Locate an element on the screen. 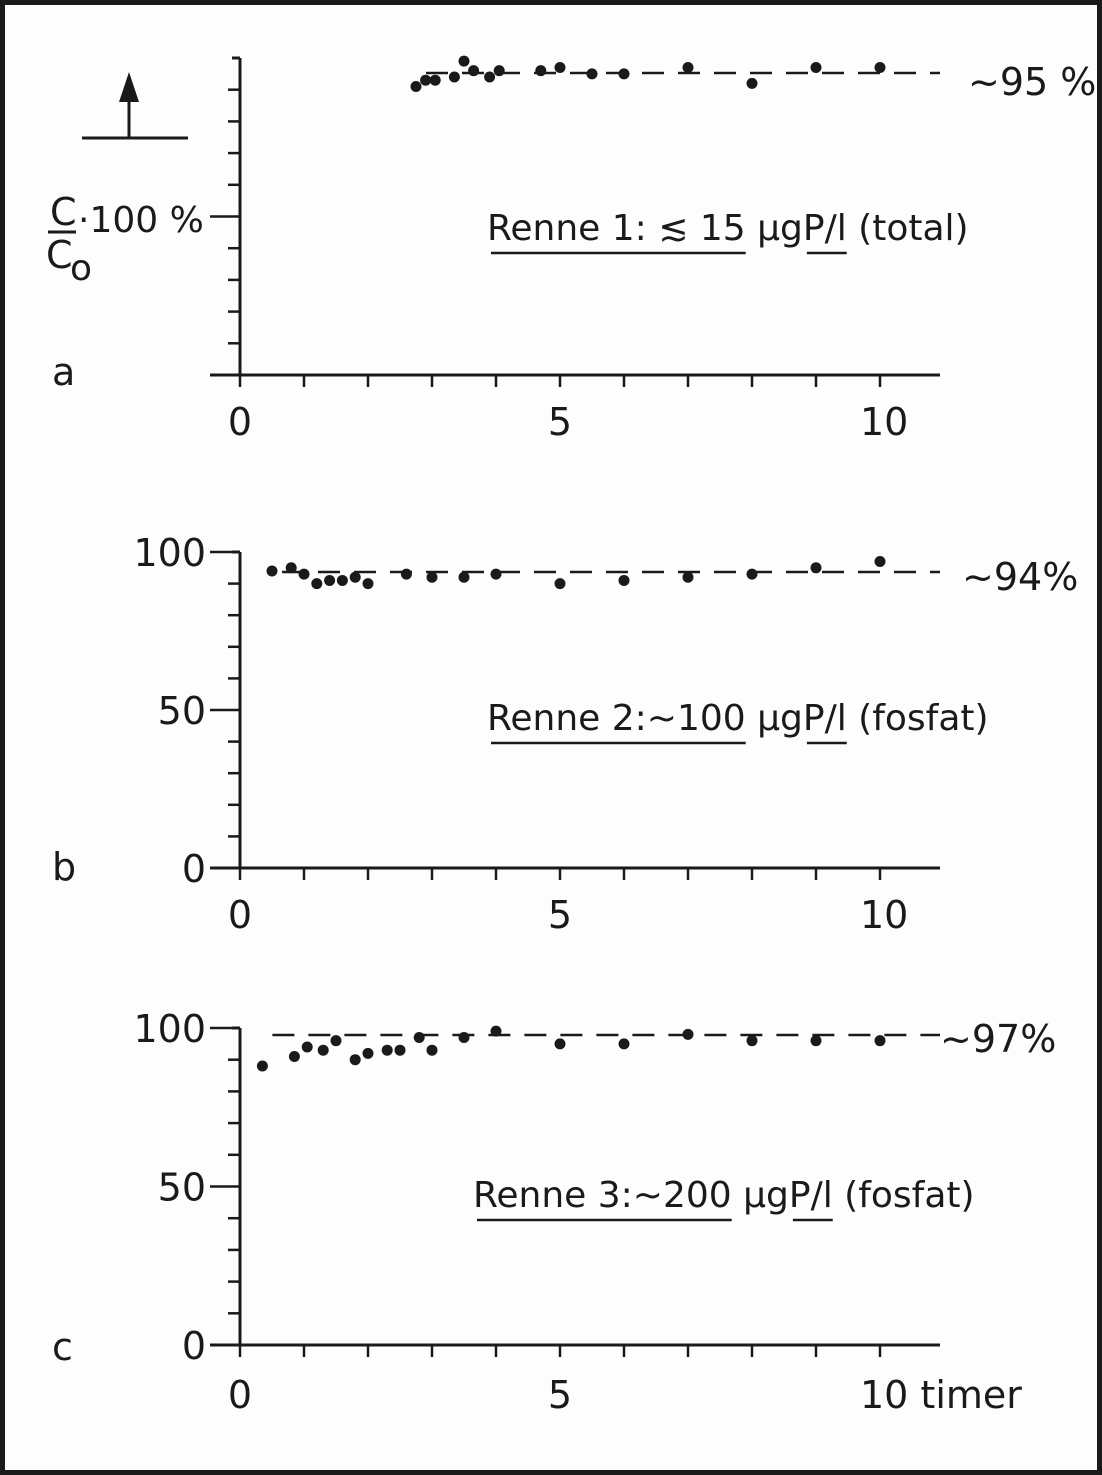 The height and width of the screenshot is (1475, 1102). panel-letter: a is located at coordinates (63, 372).